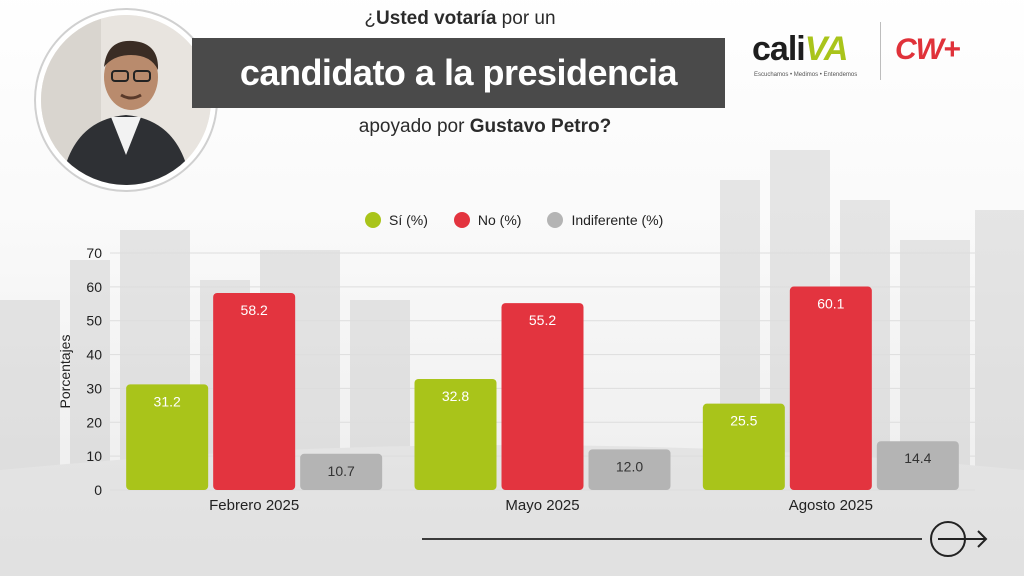  Describe the element at coordinates (414, 126) in the screenshot. I see `subtitle-regular: apoyado por` at that location.